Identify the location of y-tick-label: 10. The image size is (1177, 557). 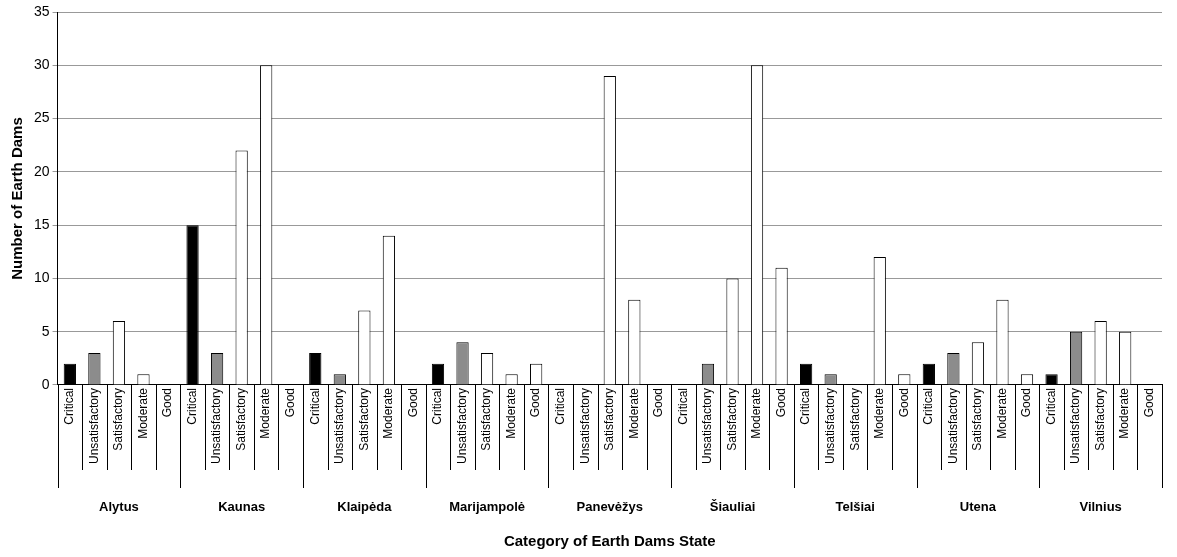
(41, 277).